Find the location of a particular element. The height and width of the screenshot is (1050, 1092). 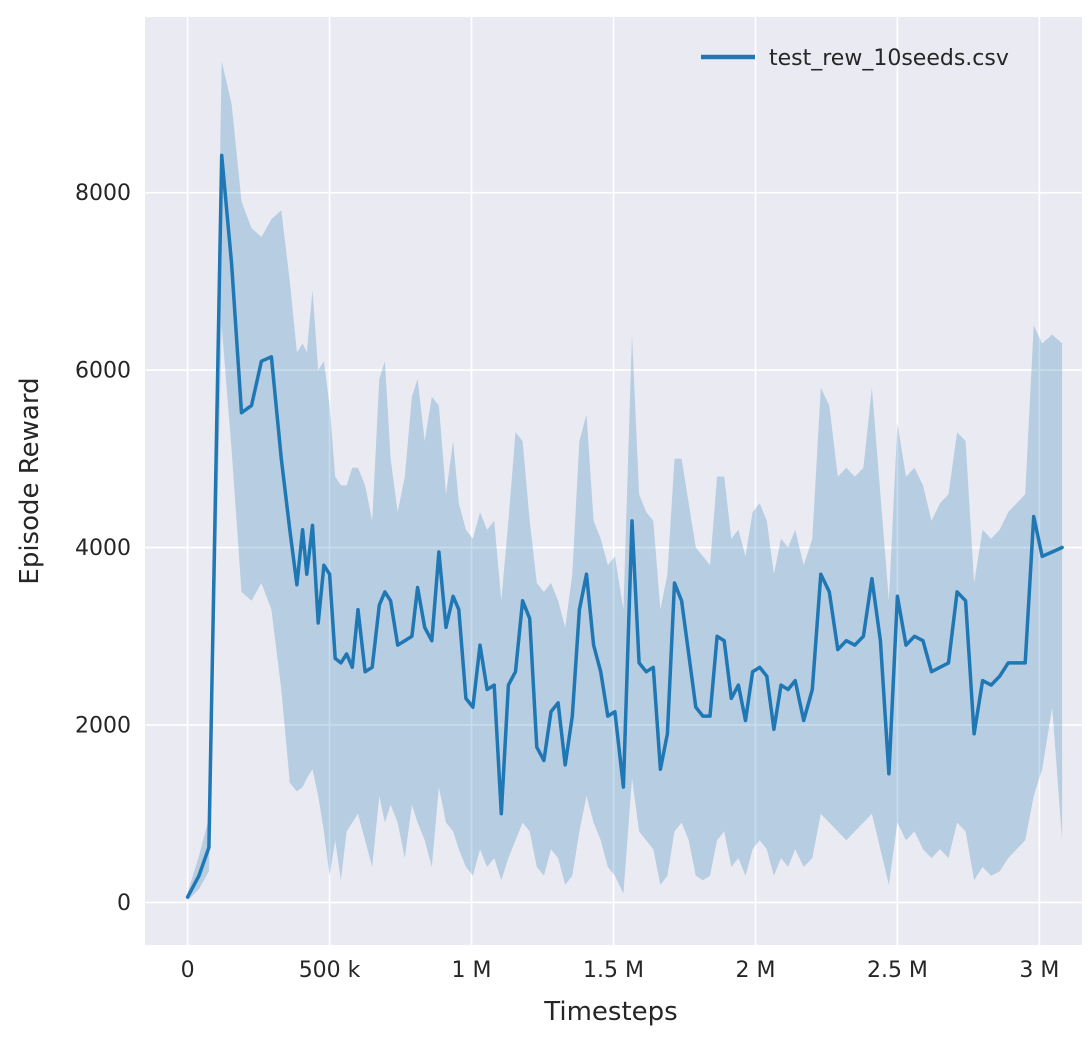

x-tick-label: 1 M is located at coordinates (472, 970).